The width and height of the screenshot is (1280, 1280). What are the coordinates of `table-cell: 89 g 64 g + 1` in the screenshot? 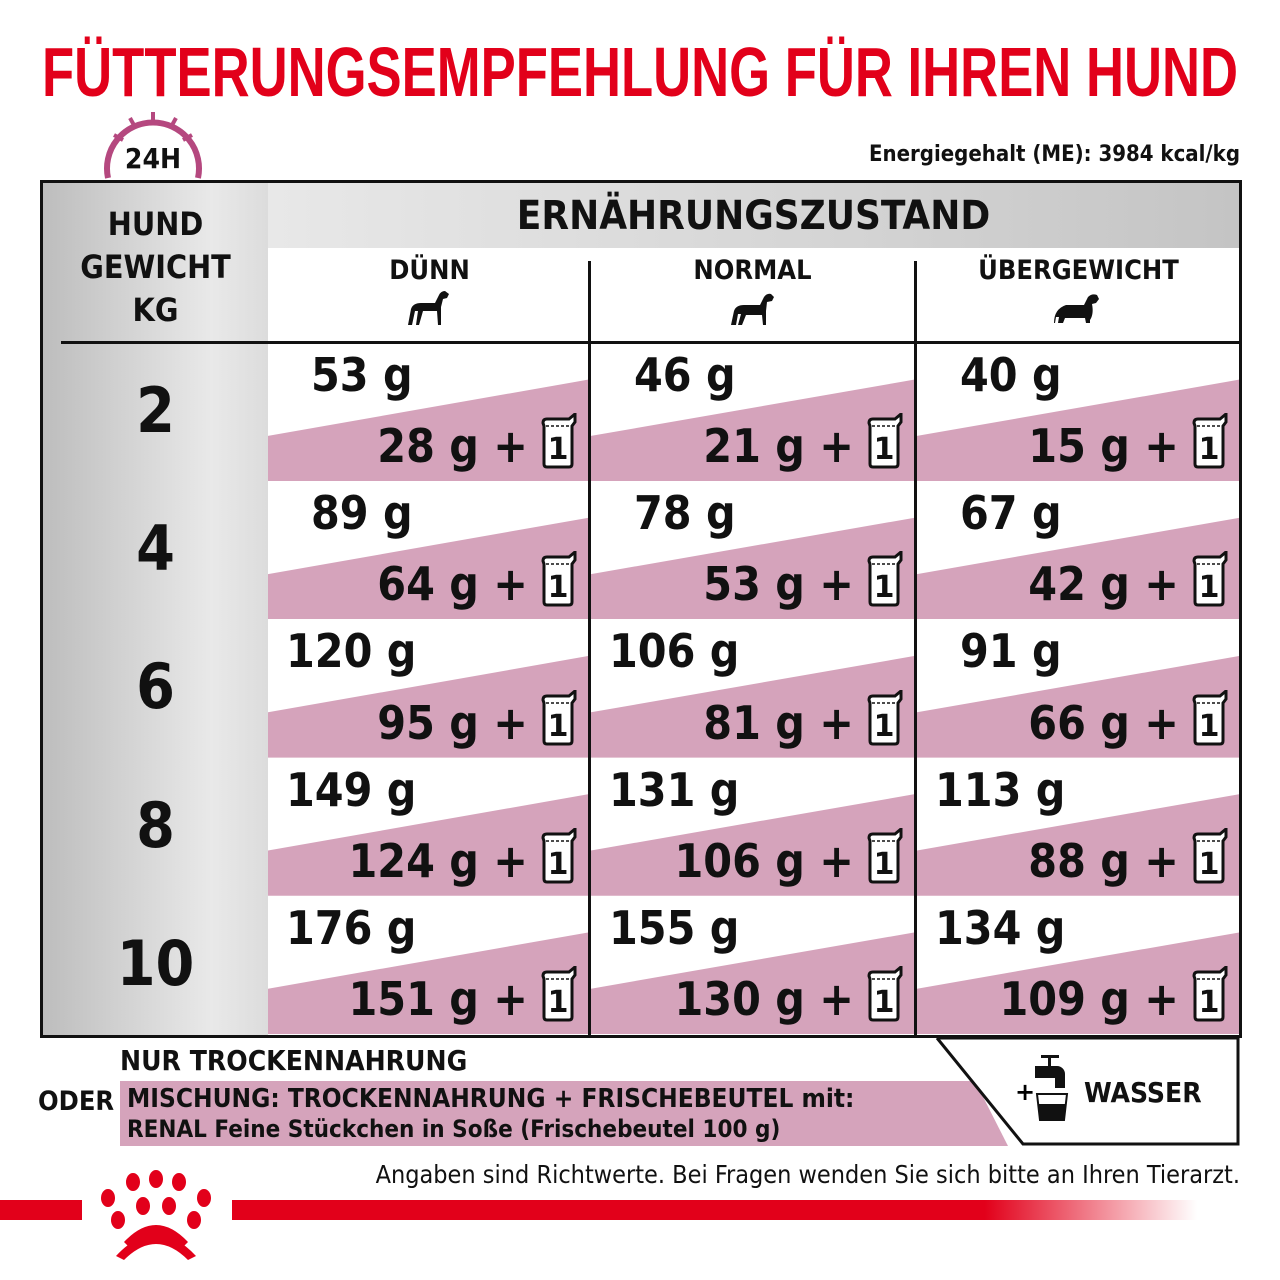 It's located at (428, 551).